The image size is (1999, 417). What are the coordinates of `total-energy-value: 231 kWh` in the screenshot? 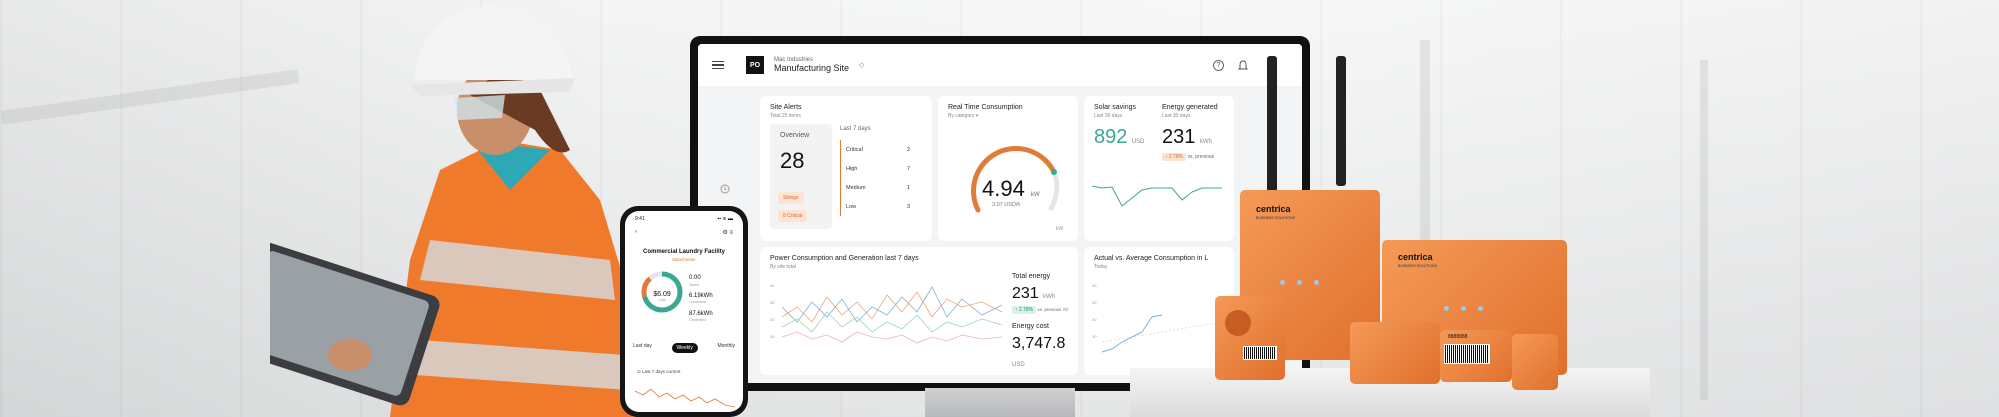 It's located at (1034, 293).